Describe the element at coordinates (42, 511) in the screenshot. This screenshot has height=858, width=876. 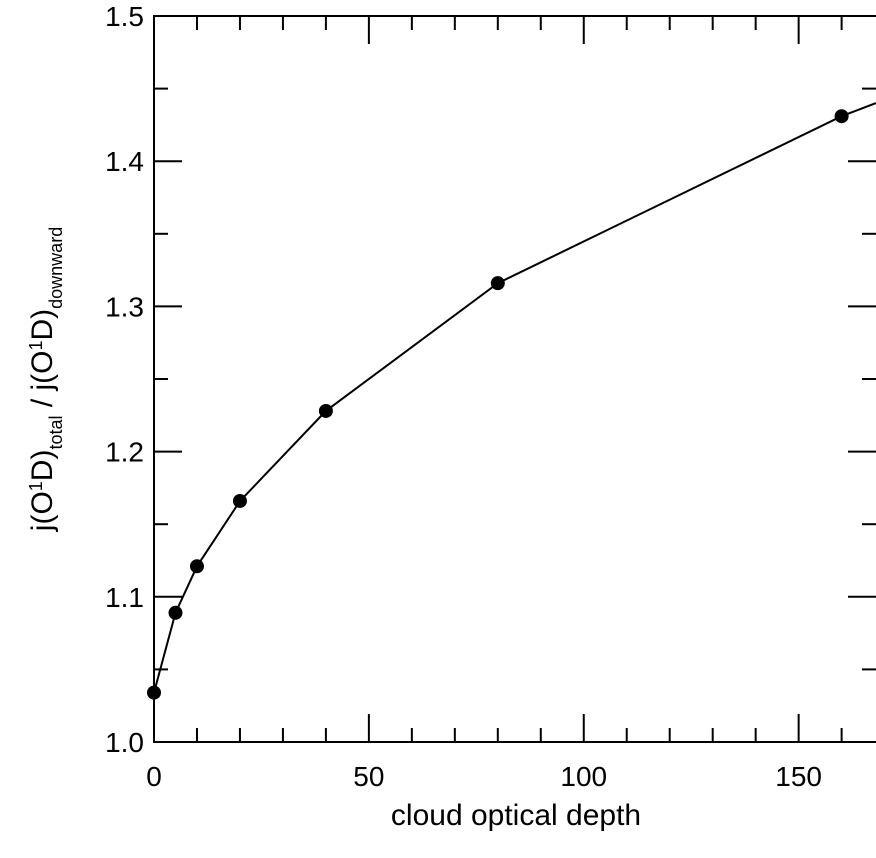
I see `y-axis-title-part: j(O` at that location.